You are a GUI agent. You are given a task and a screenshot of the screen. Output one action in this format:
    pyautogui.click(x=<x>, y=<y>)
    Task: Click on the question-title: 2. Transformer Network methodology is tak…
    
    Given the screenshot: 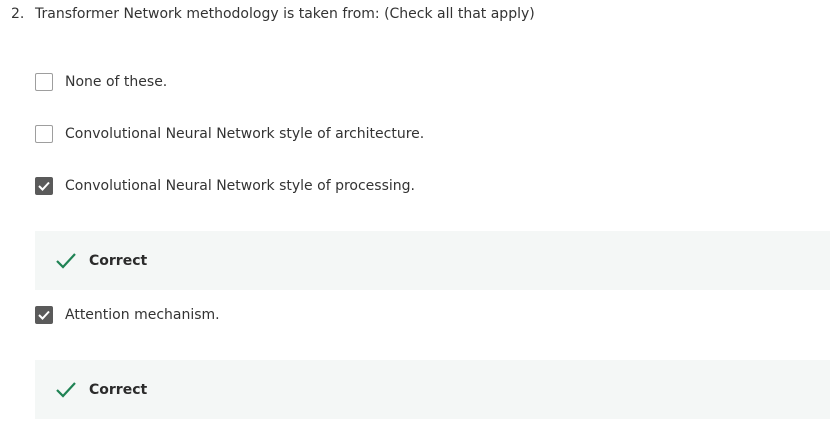 What is the action you would take?
    pyautogui.click(x=273, y=14)
    